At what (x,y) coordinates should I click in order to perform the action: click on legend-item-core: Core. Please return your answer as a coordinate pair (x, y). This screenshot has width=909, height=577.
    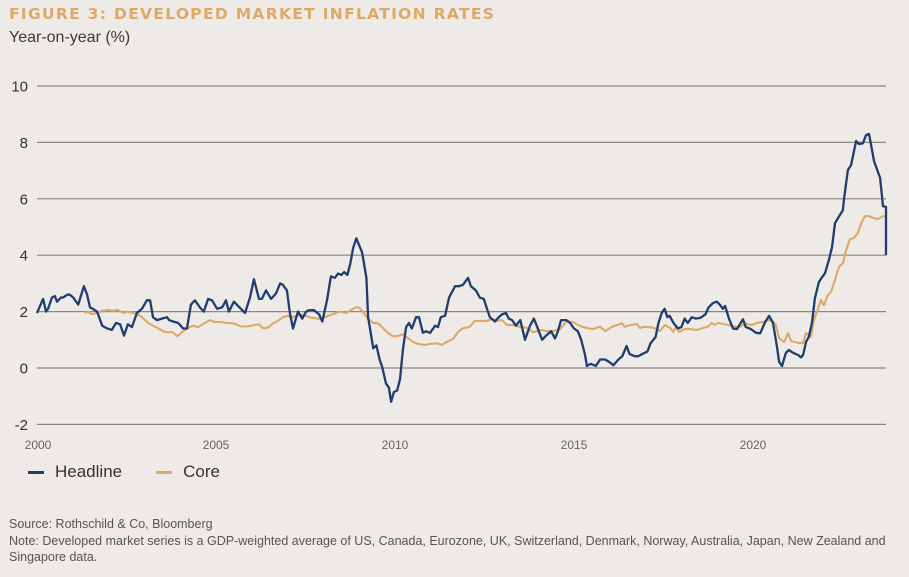
    Looking at the image, I should click on (188, 472).